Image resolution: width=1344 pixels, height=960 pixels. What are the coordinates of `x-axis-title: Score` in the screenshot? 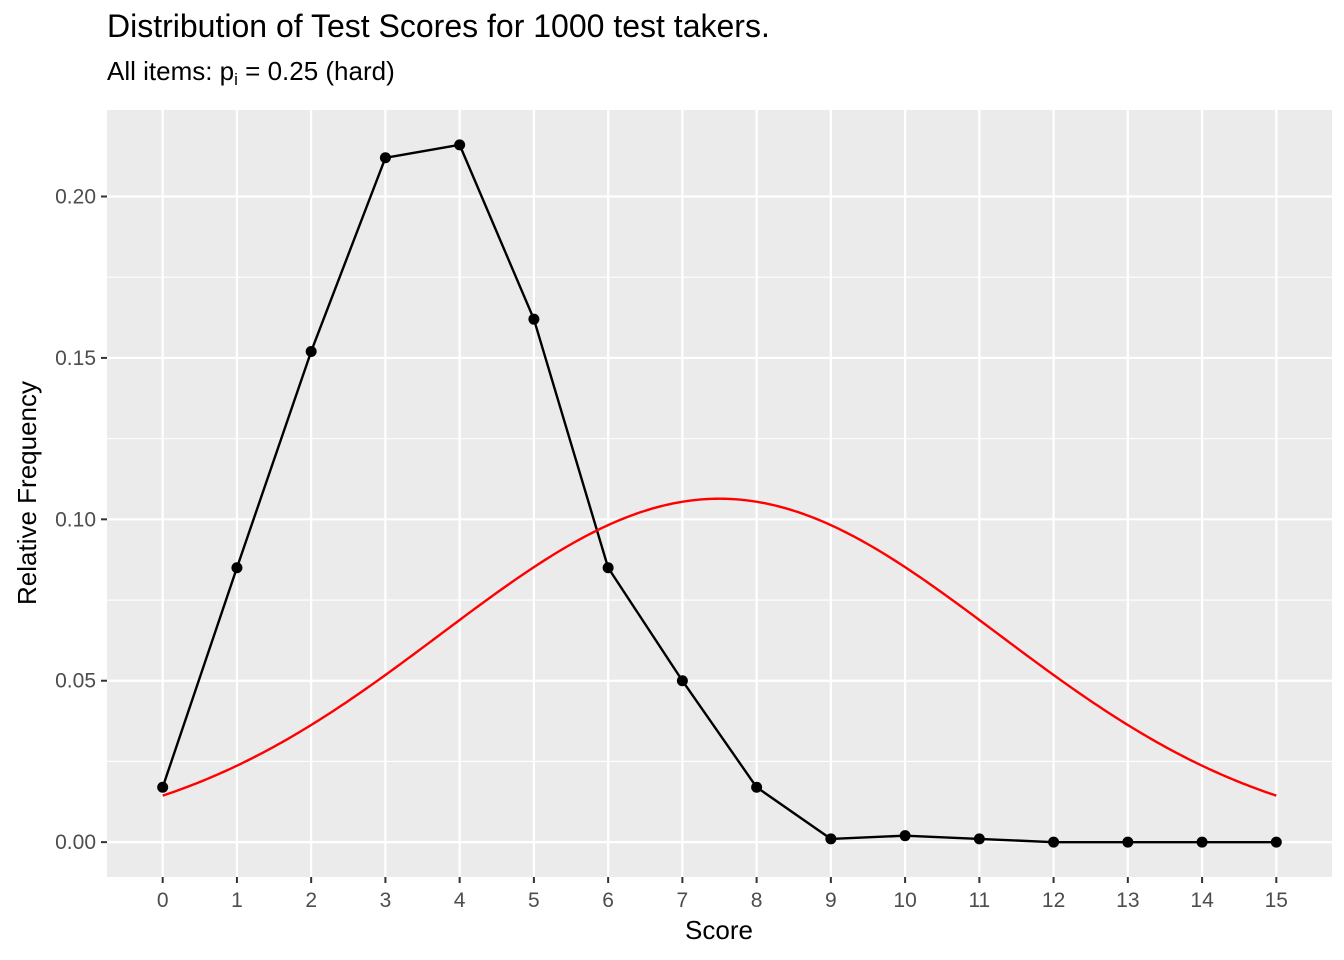 It's located at (719, 930).